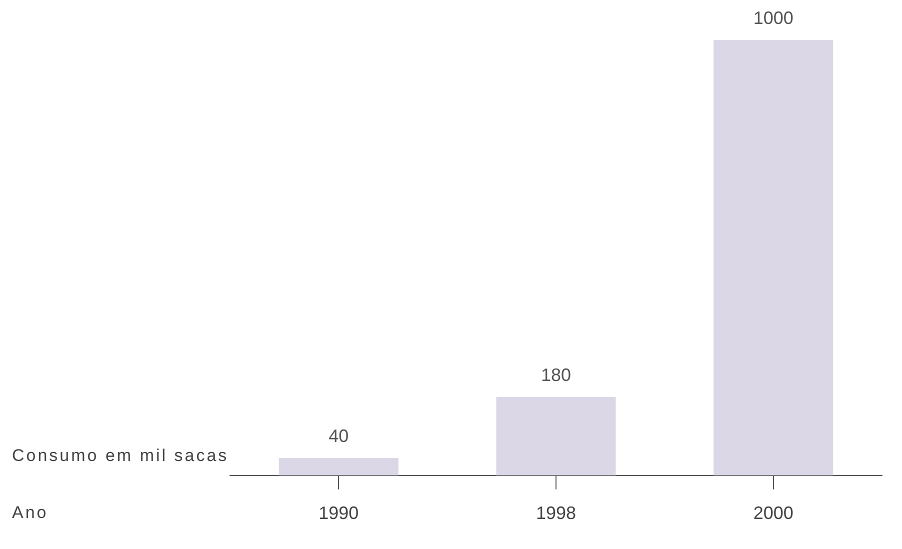 This screenshot has height=549, width=902. I want to click on data-label: 1000, so click(773, 18).